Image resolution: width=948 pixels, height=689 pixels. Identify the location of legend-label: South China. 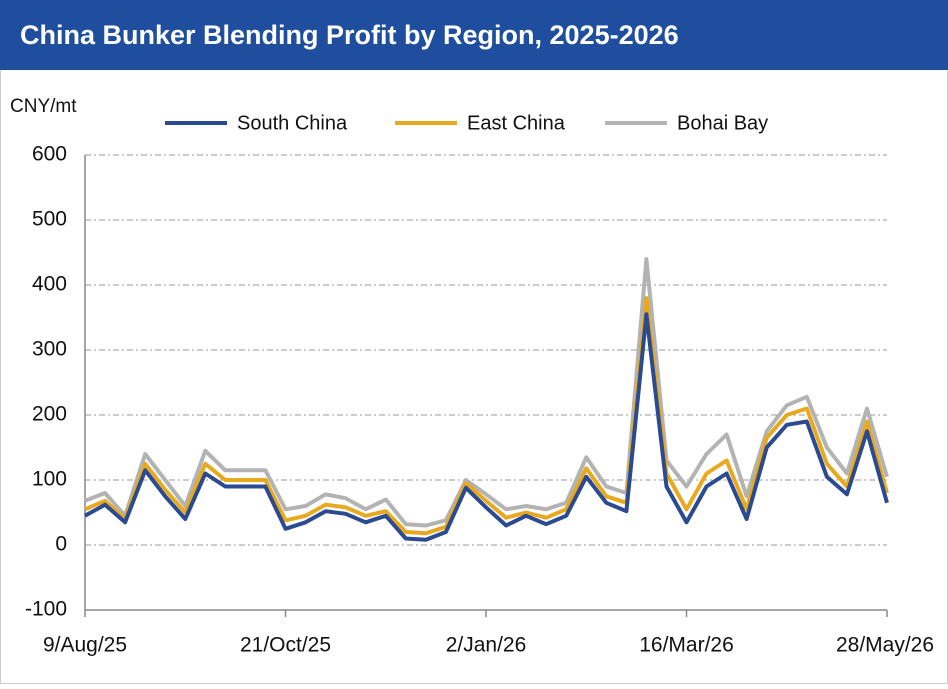
(292, 123).